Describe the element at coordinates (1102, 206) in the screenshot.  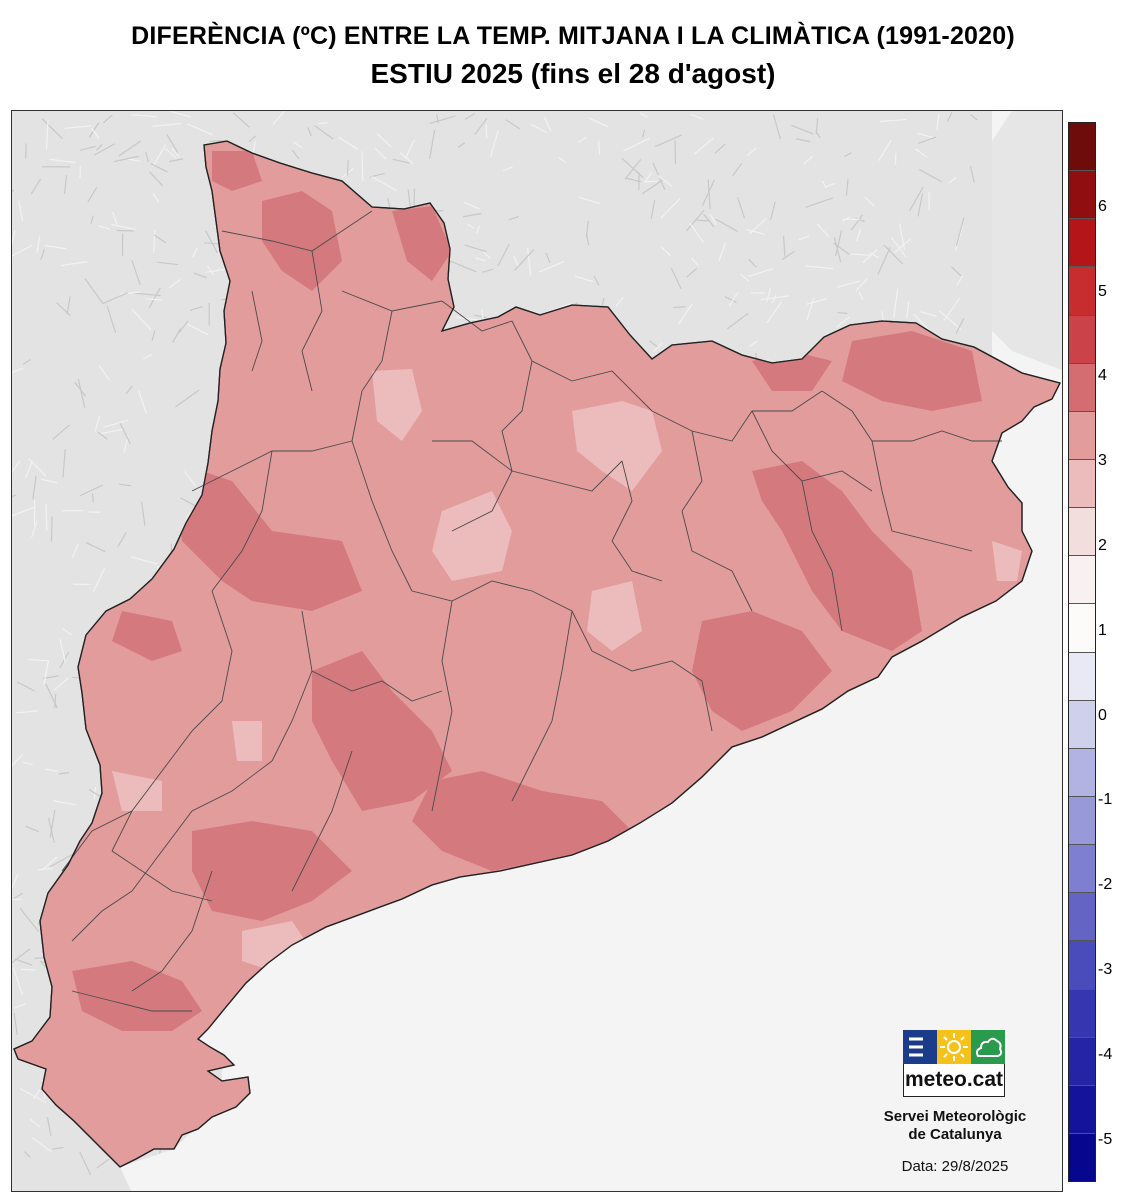
I see `legend-tick-label: 6` at that location.